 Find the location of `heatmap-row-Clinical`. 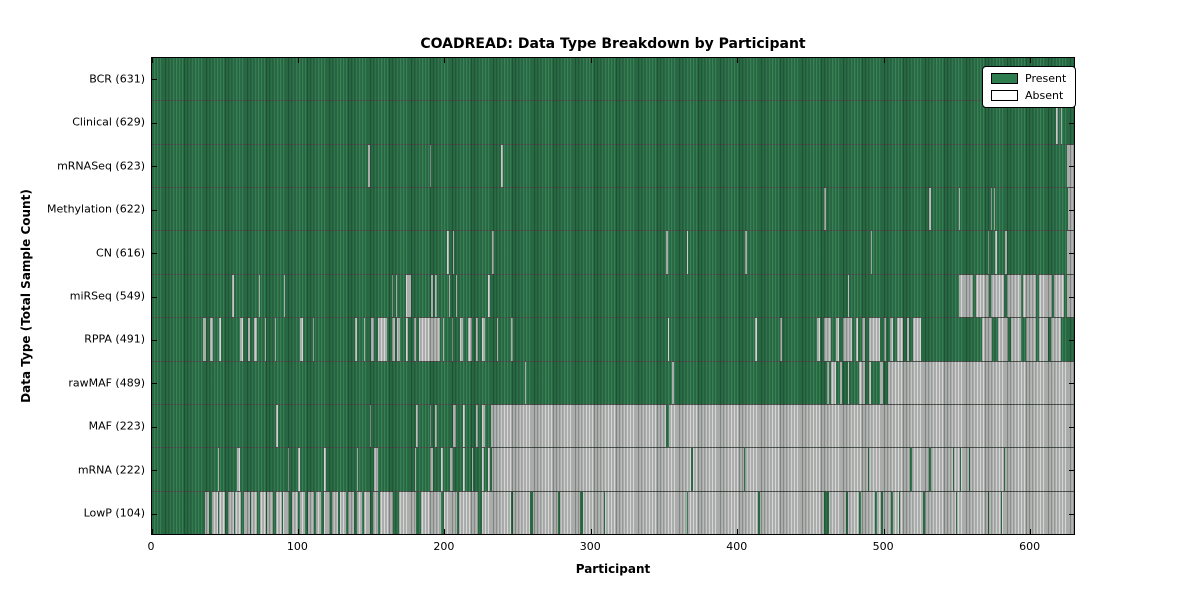

heatmap-row-Clinical is located at coordinates (613, 123).